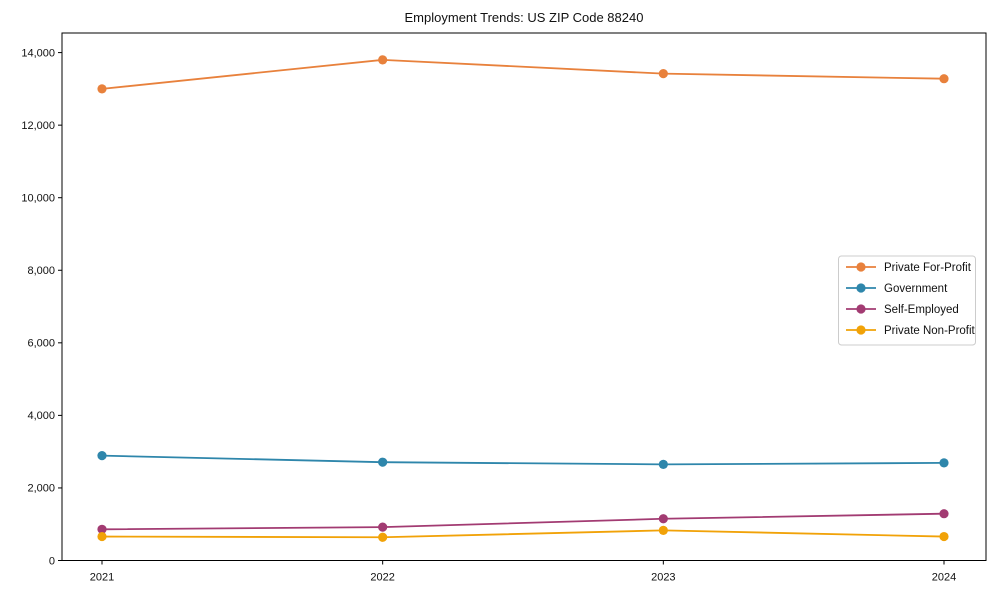 This screenshot has width=1000, height=600. What do you see at coordinates (38, 126) in the screenshot?
I see `y-axis-tick-label: 12,000` at bounding box center [38, 126].